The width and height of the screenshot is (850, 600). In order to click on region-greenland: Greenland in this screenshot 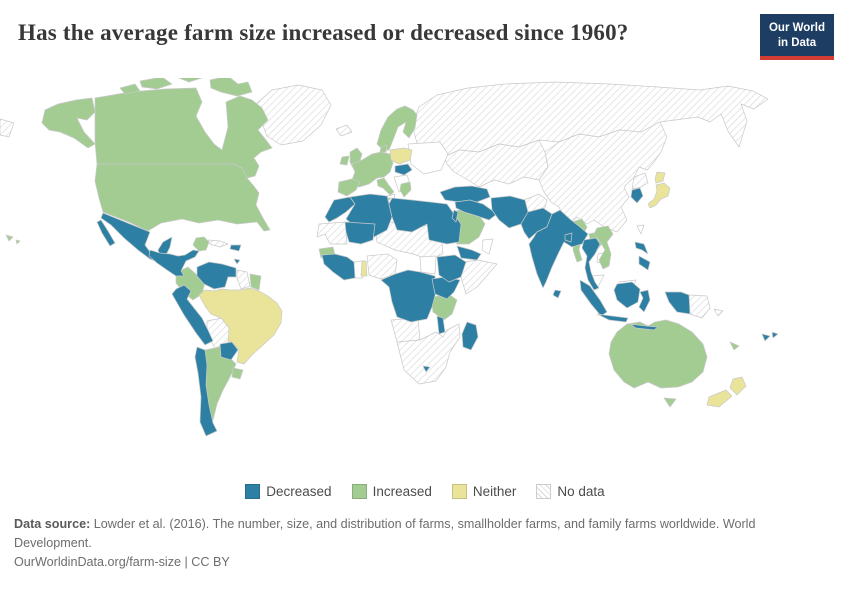, I will do `click(294, 115)`.